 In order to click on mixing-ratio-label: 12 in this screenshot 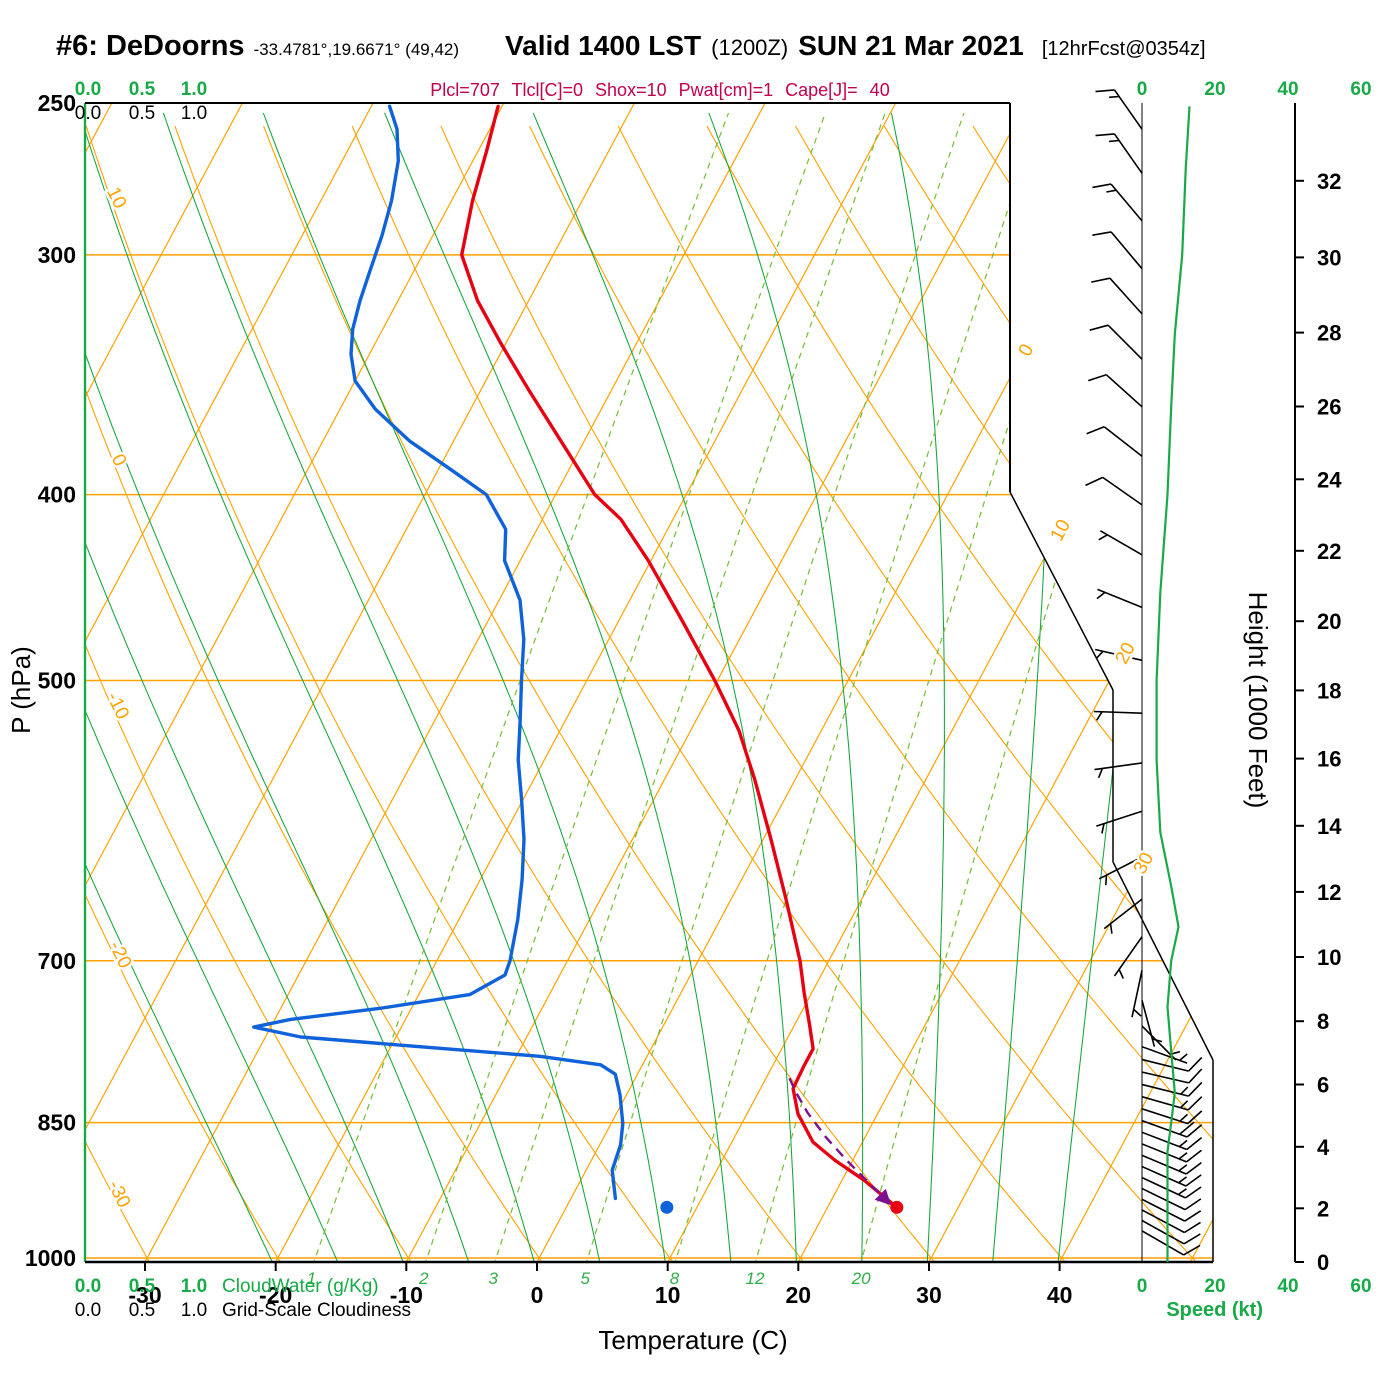, I will do `click(754, 1278)`.